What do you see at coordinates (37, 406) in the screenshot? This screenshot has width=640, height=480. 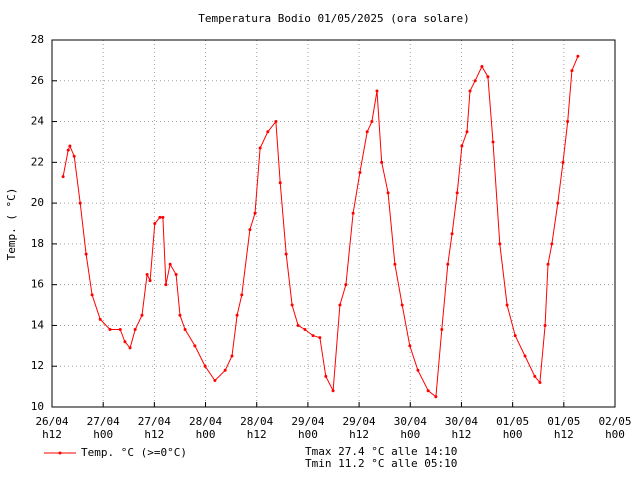 I see `y-tick-label: 10` at bounding box center [37, 406].